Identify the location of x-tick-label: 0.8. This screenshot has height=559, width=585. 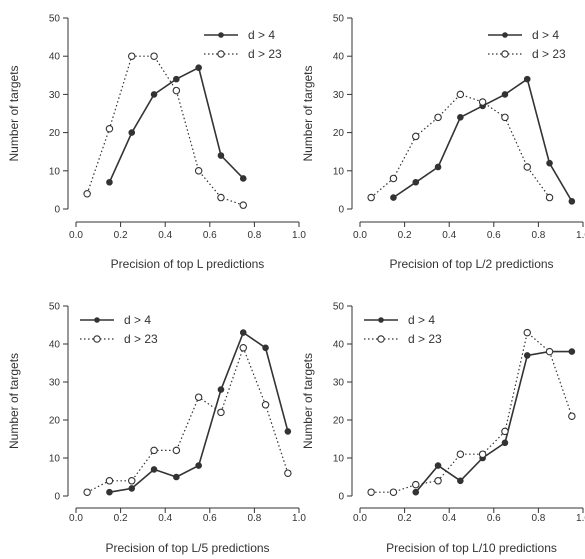
(538, 235).